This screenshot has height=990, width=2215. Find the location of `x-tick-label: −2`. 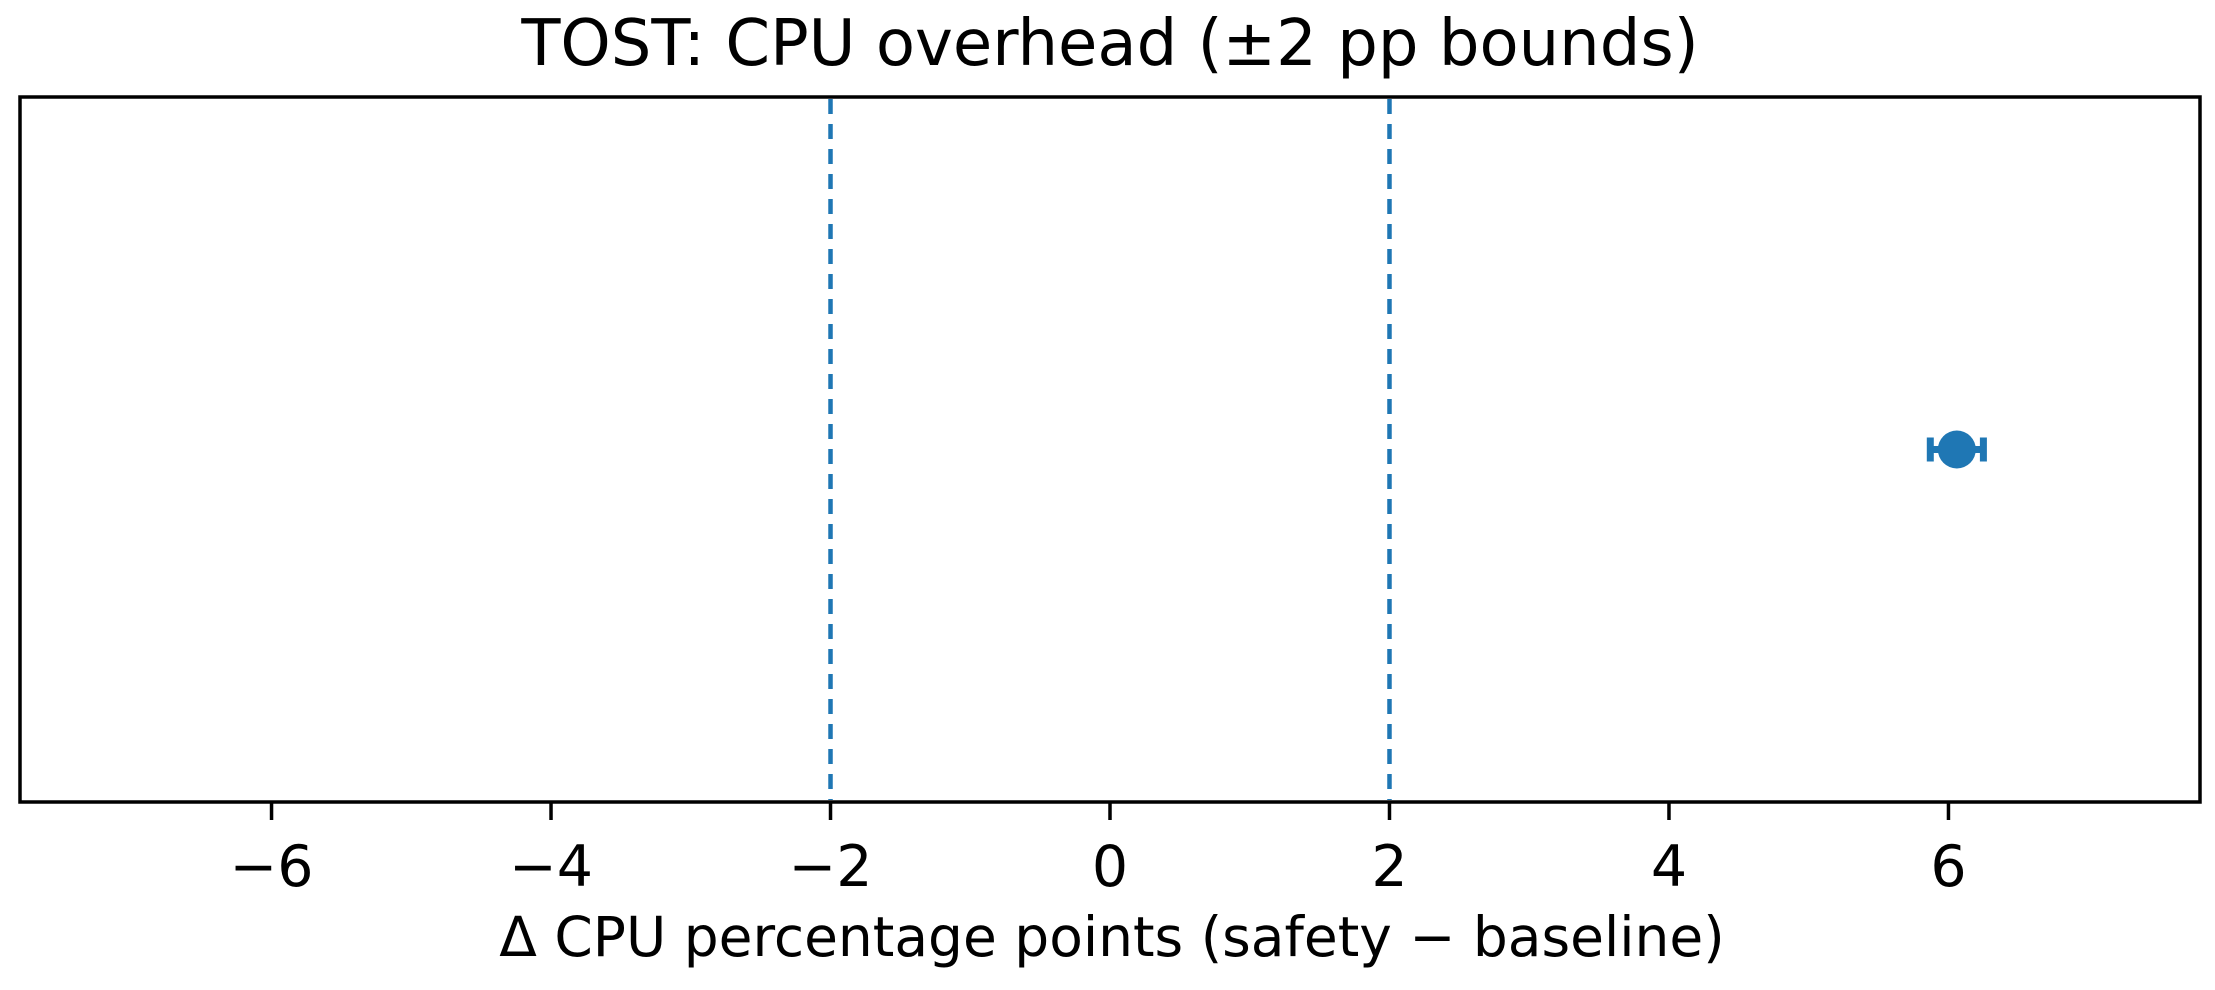

x-tick-label: −2 is located at coordinates (830, 867).